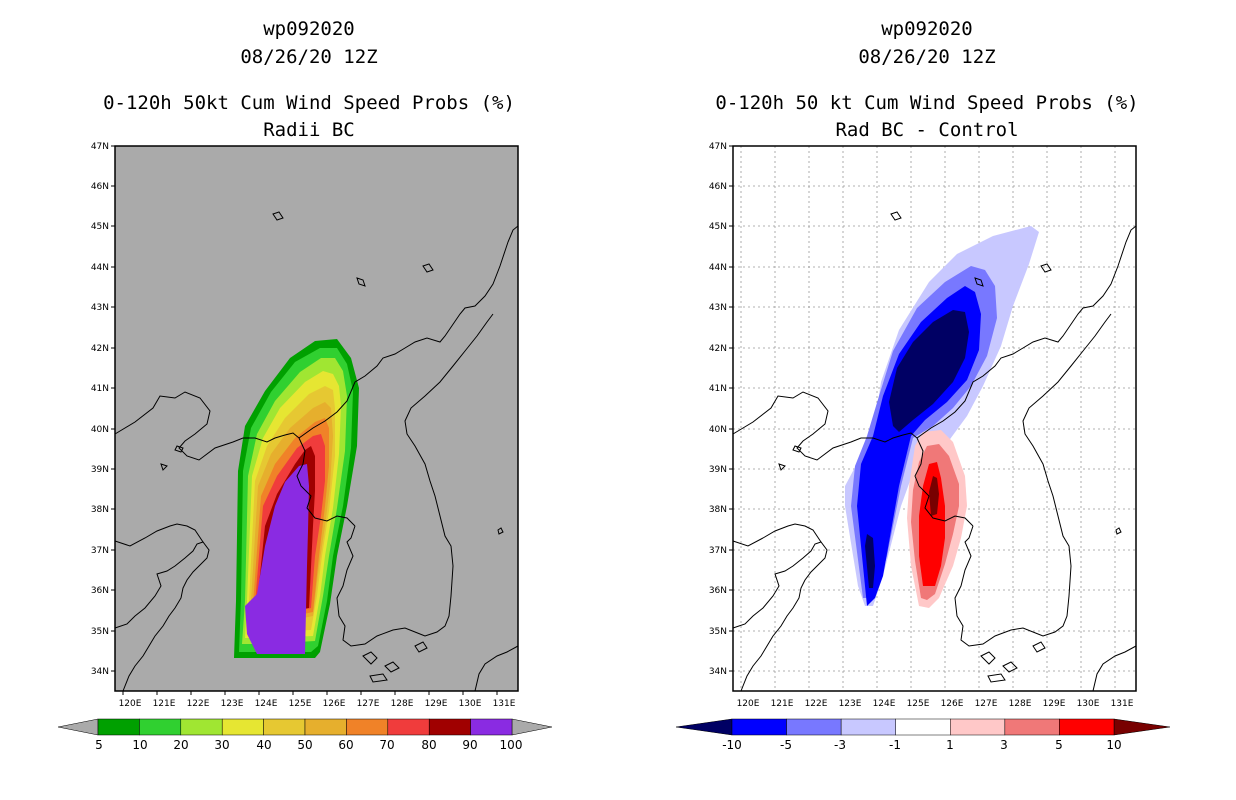  Describe the element at coordinates (469, 745) in the screenshot. I see `colorbar-label: 90` at that location.